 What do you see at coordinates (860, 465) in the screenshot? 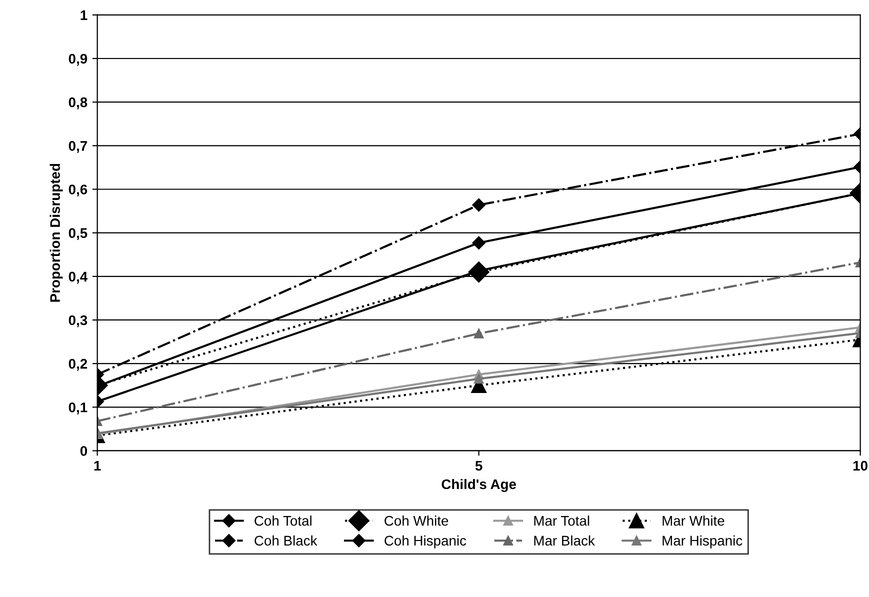
I see `x-tick-label: 10` at bounding box center [860, 465].